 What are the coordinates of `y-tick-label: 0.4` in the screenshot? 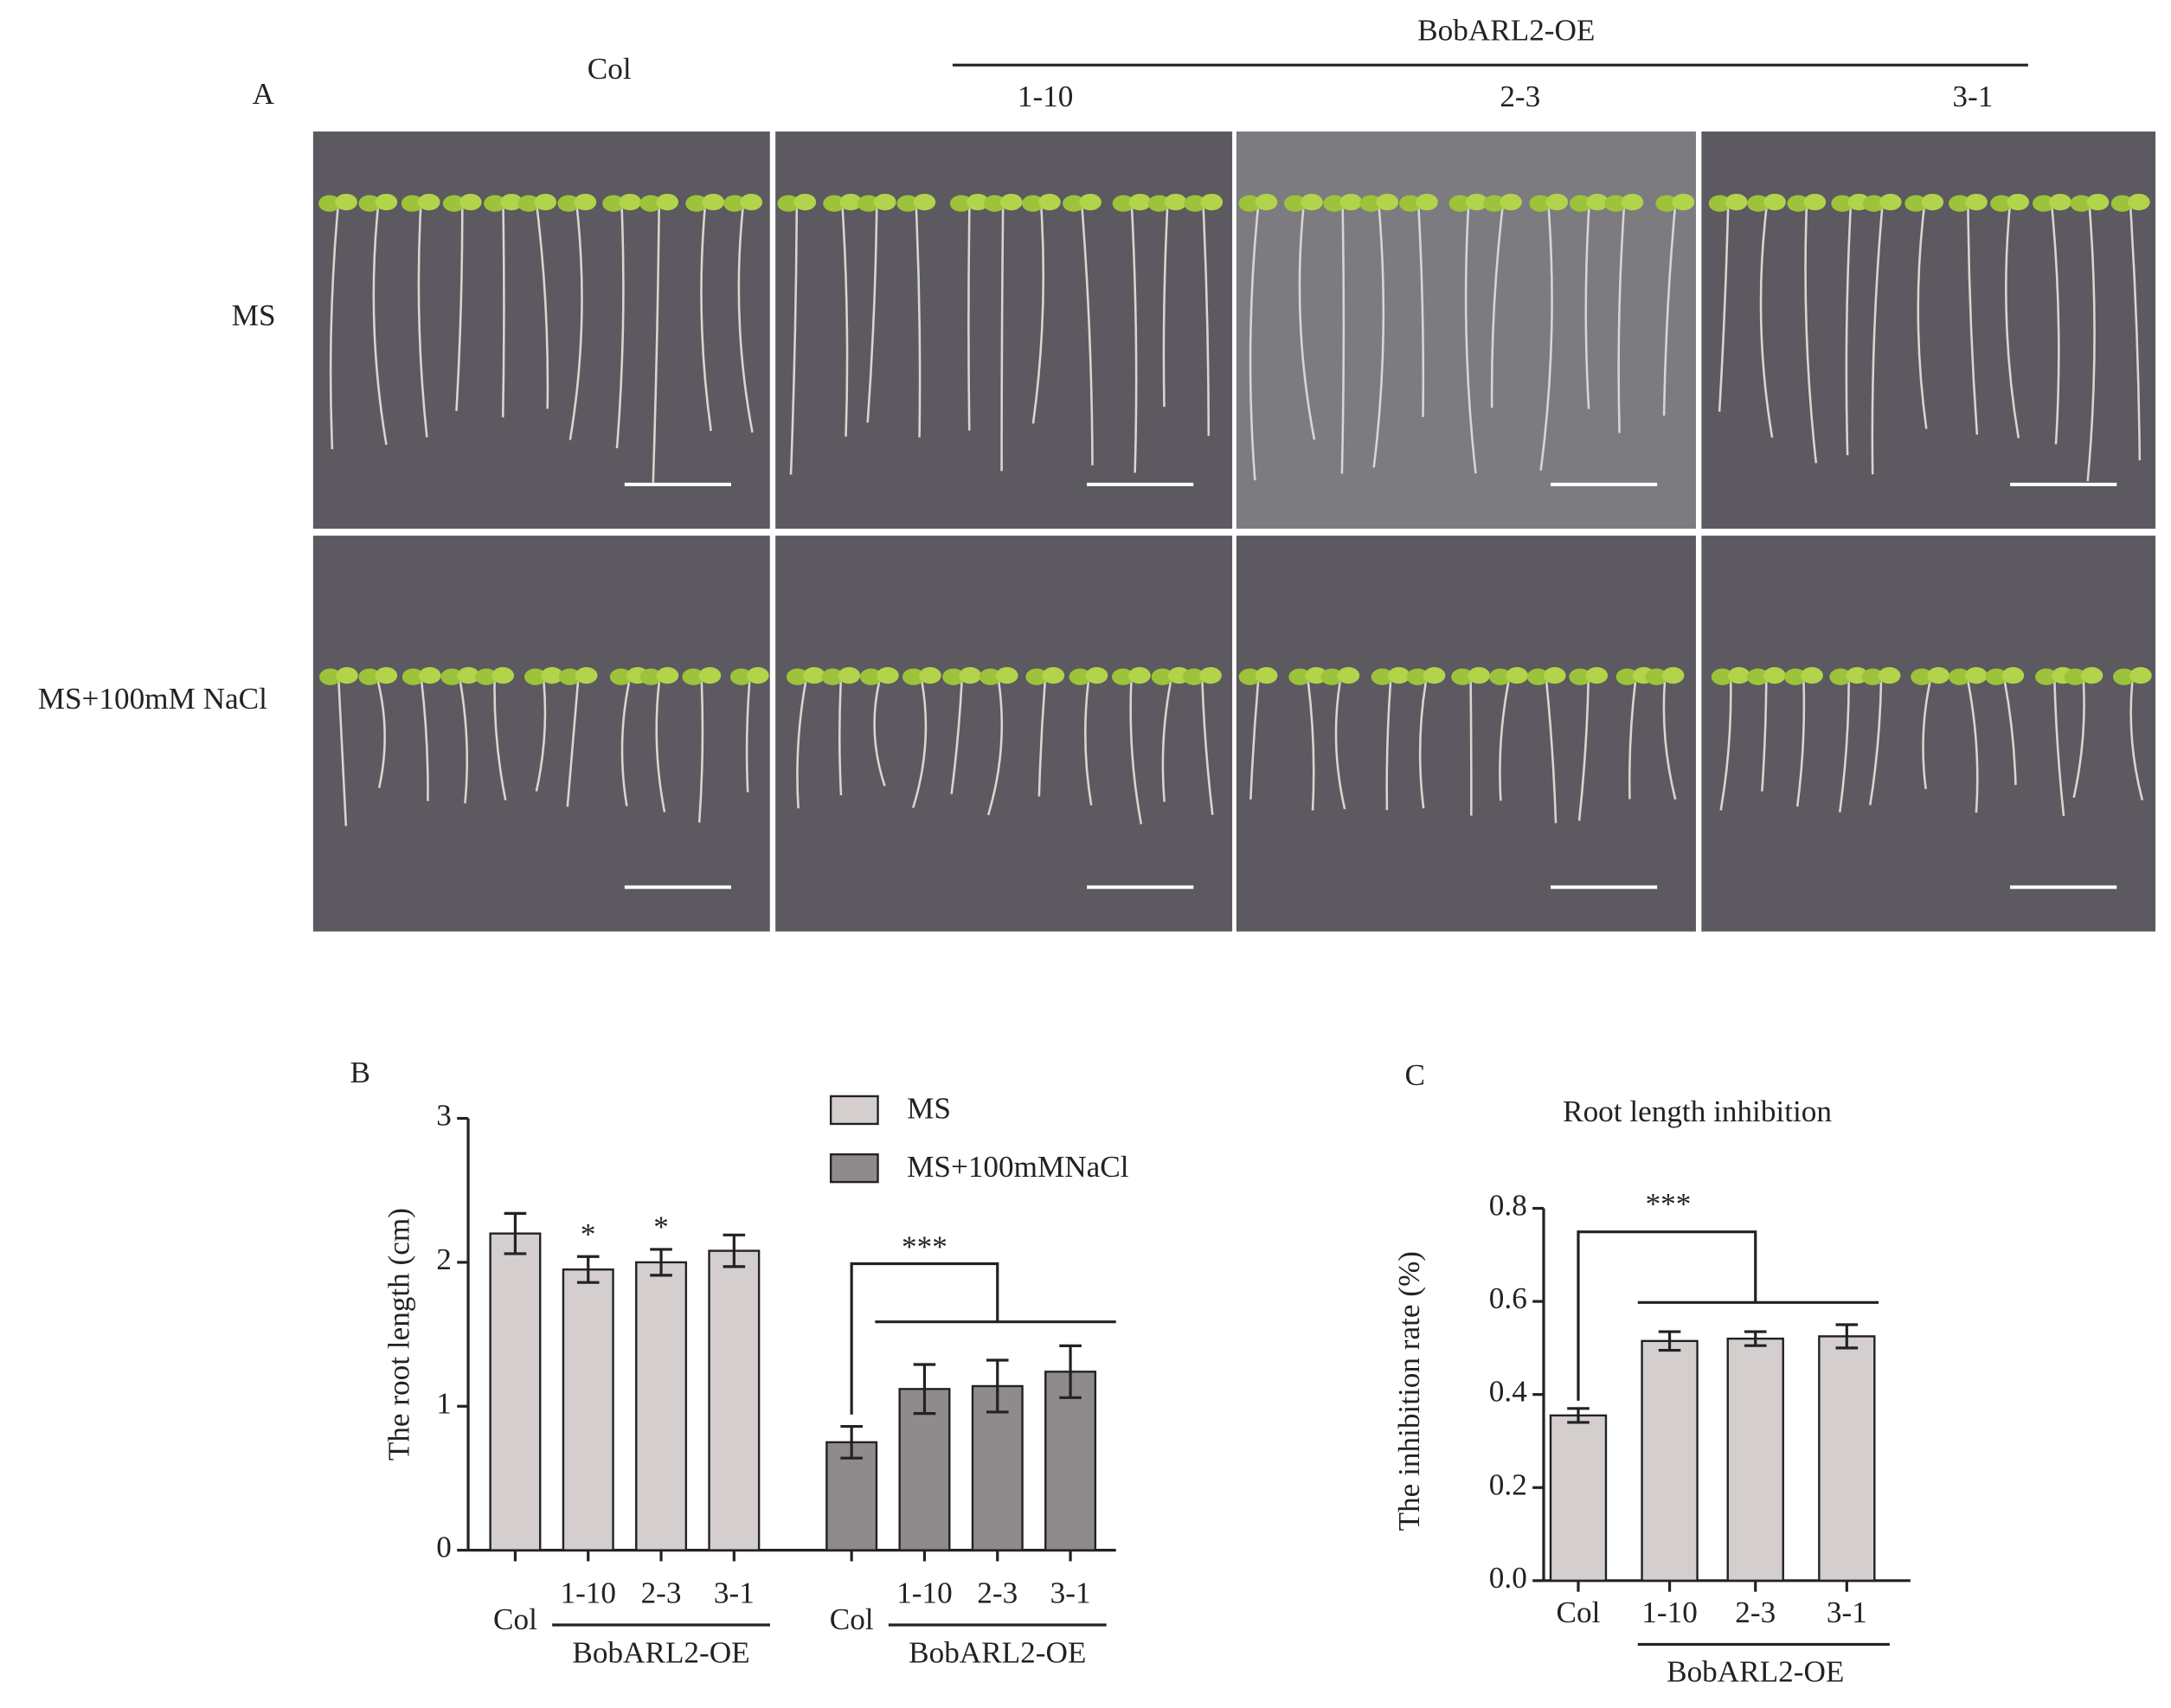 It's located at (1508, 1392).